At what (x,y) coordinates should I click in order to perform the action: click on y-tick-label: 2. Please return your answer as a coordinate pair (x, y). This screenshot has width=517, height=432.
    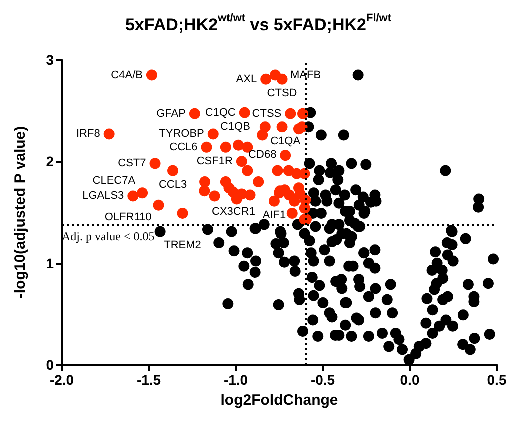
    Looking at the image, I should click on (50, 162).